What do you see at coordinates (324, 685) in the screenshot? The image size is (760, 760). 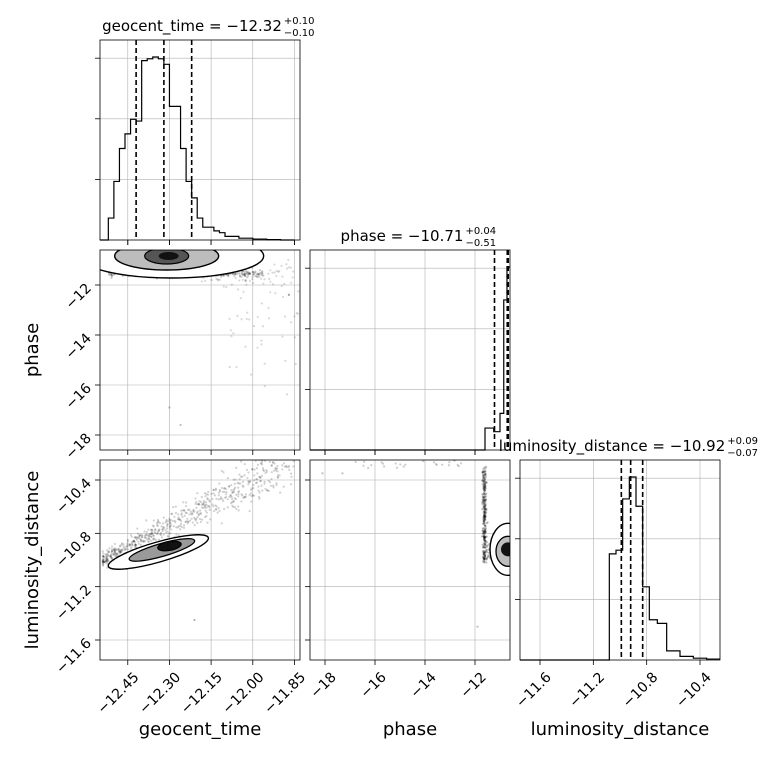 I see `x-tick-label-phase-0: −18` at bounding box center [324, 685].